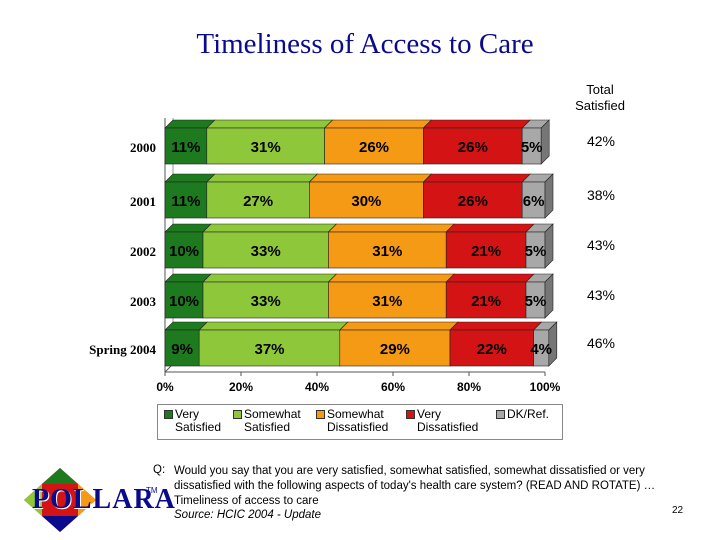  What do you see at coordinates (601, 343) in the screenshot?
I see `total-satisfied-value: 46%` at bounding box center [601, 343].